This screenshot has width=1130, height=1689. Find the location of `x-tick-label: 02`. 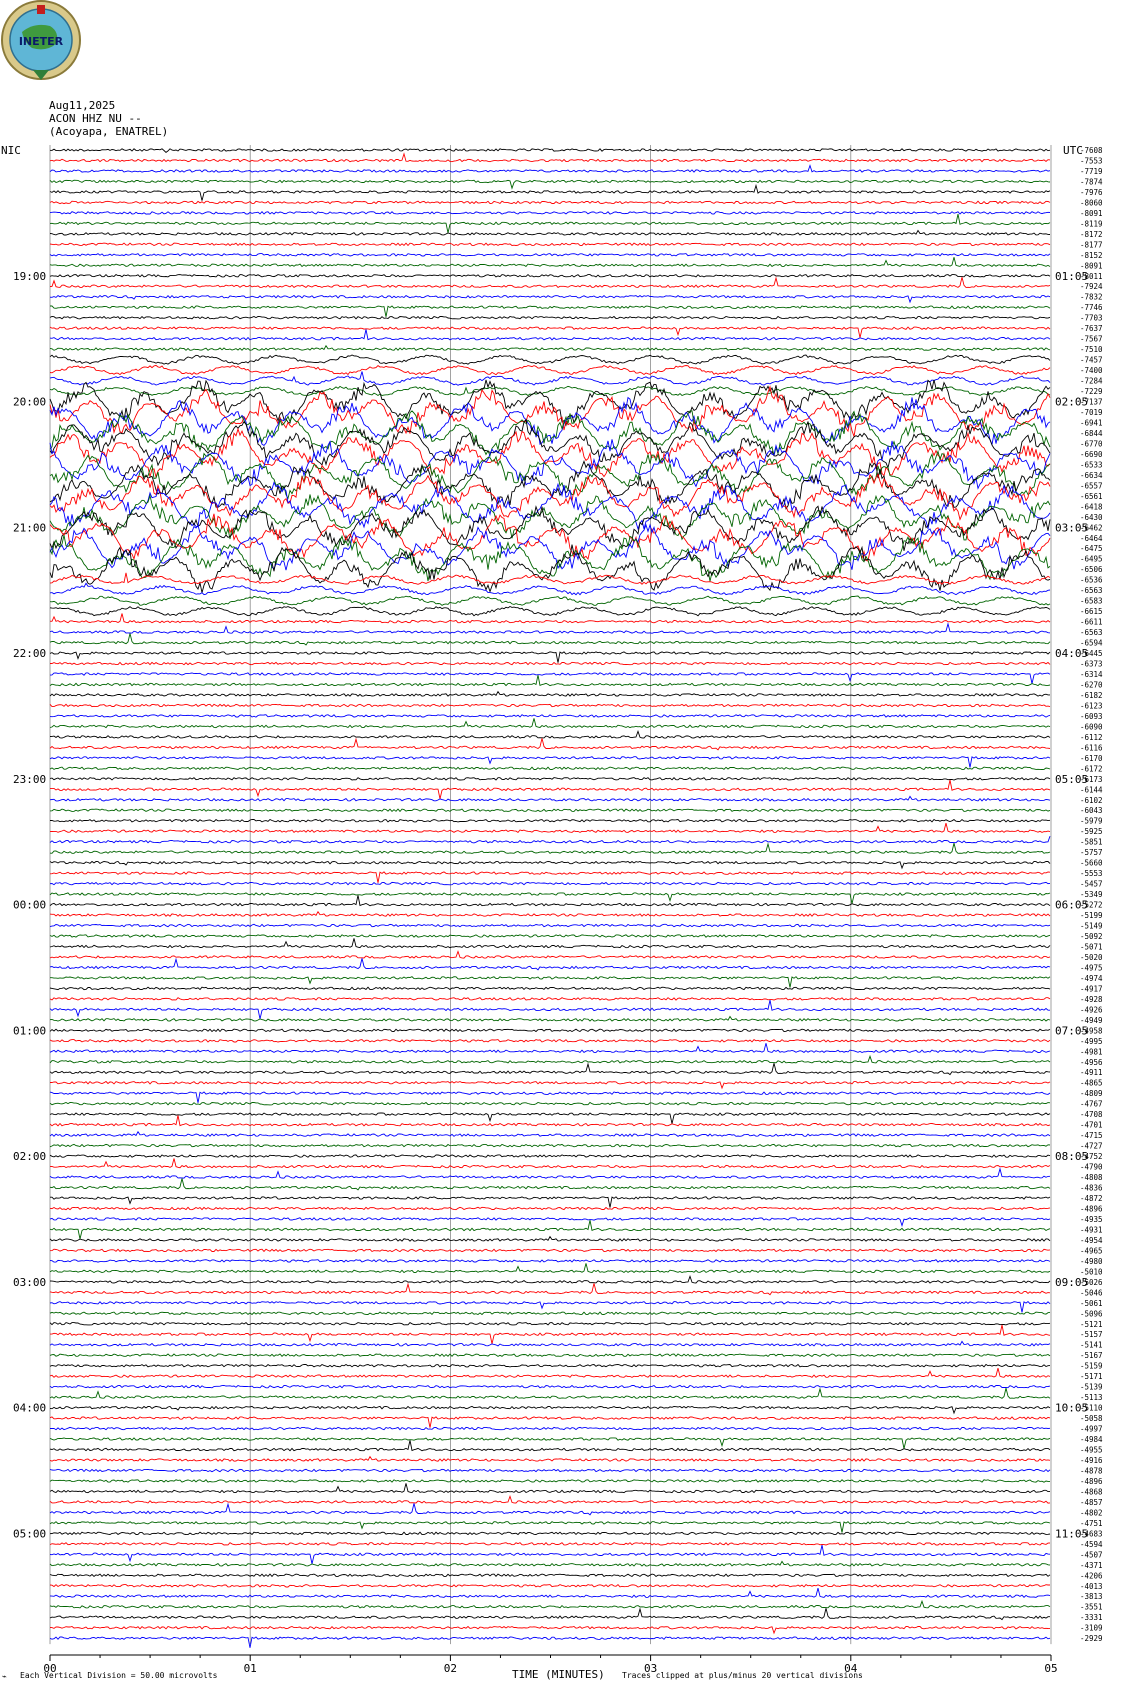

x-tick-label: 02 is located at coordinates (450, 1668).